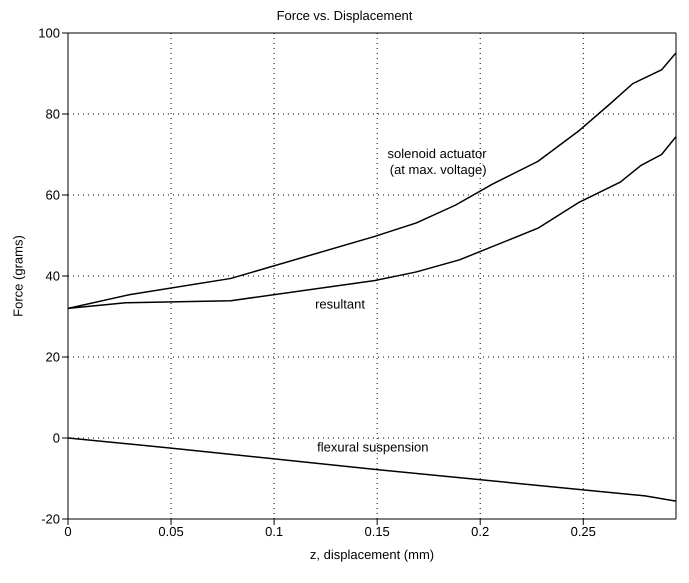  I want to click on y-tick-label: 40, so click(53, 276).